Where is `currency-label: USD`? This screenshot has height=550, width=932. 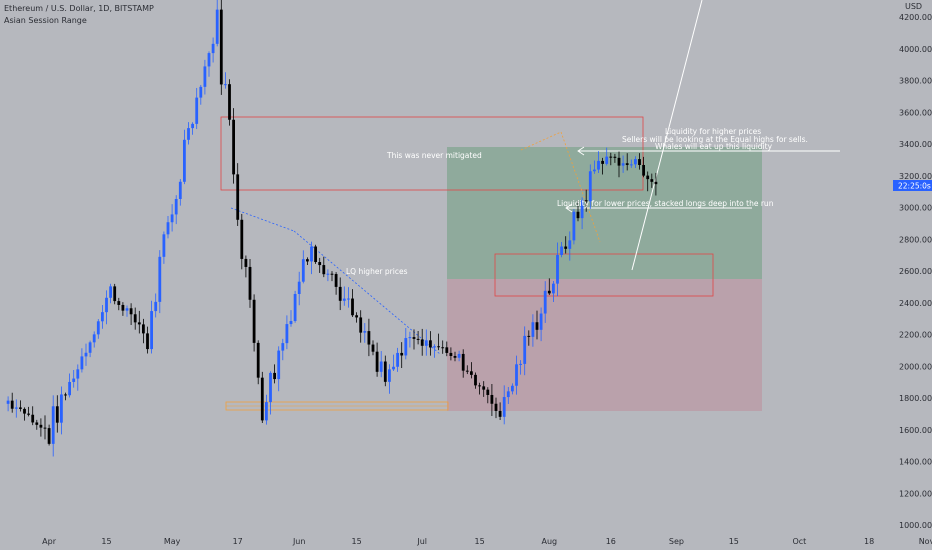 currency-label: USD is located at coordinates (913, 6).